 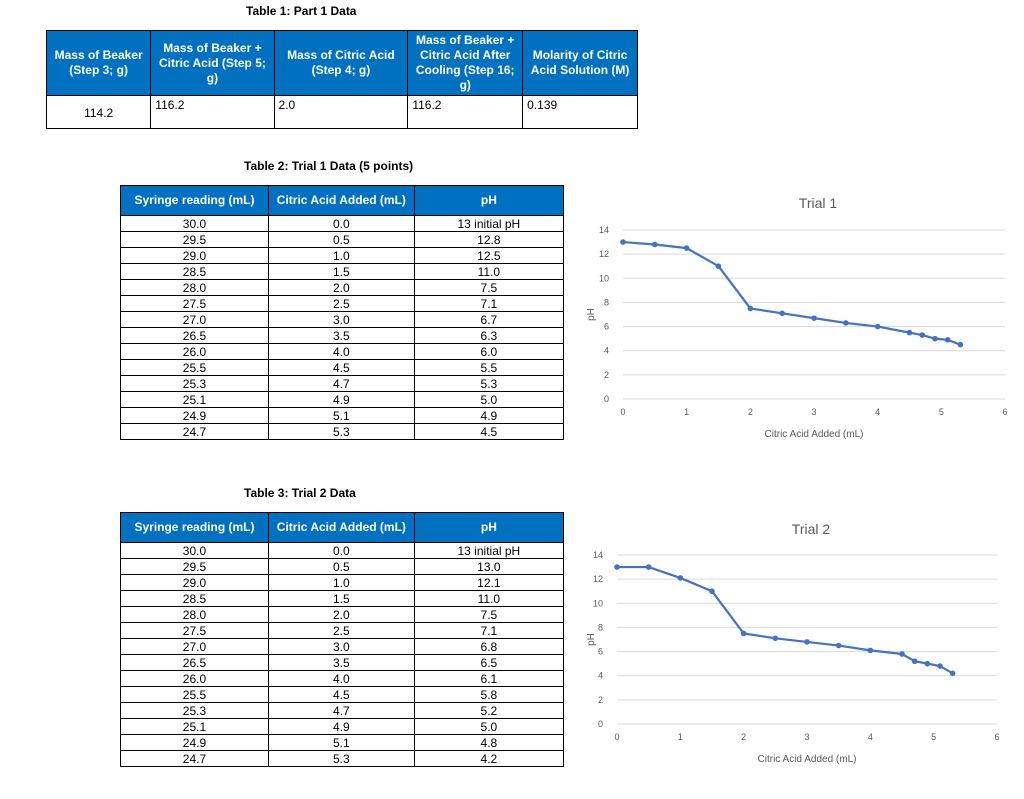 I want to click on y-tick-label: 0, so click(x=600, y=724).